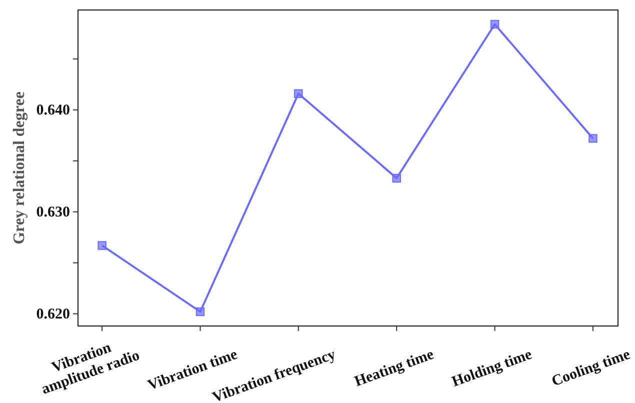 This screenshot has height=403, width=635. Describe the element at coordinates (53, 110) in the screenshot. I see `y-tick-label: 0.640` at that location.